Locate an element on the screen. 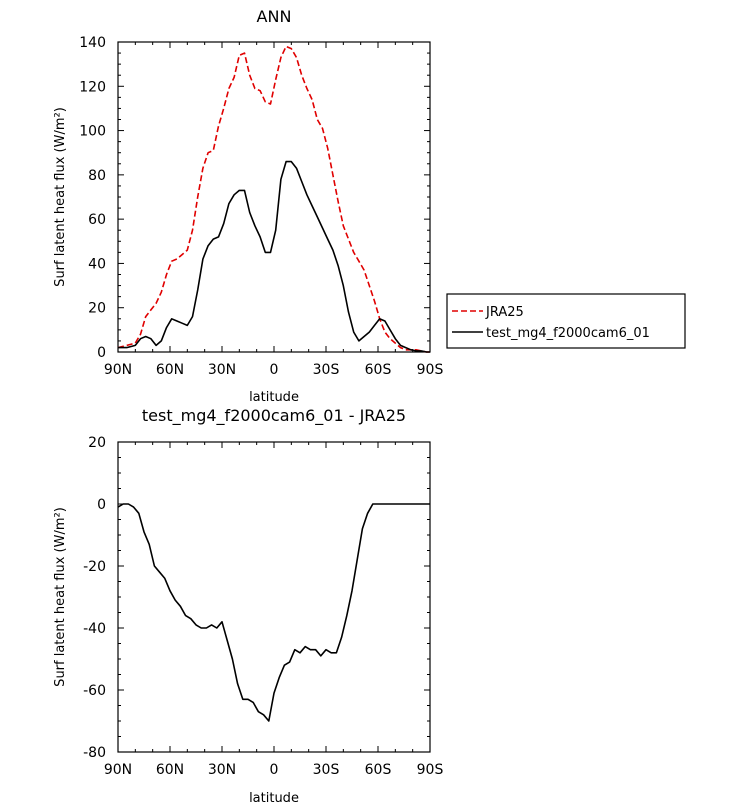 The width and height of the screenshot is (732, 808). top-x-axis-label: latitude is located at coordinates (274, 397).